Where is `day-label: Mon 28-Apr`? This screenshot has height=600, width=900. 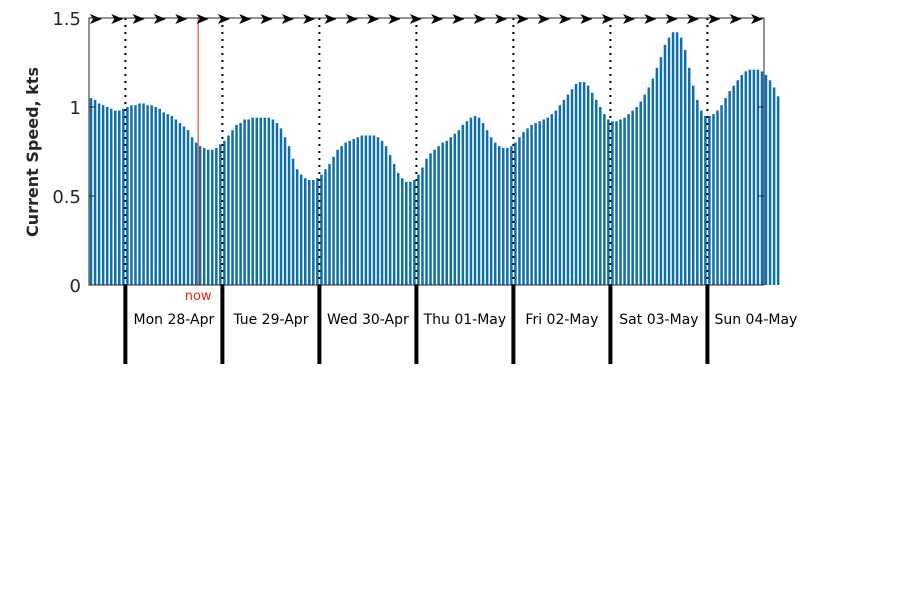
day-label: Mon 28-Apr is located at coordinates (174, 320).